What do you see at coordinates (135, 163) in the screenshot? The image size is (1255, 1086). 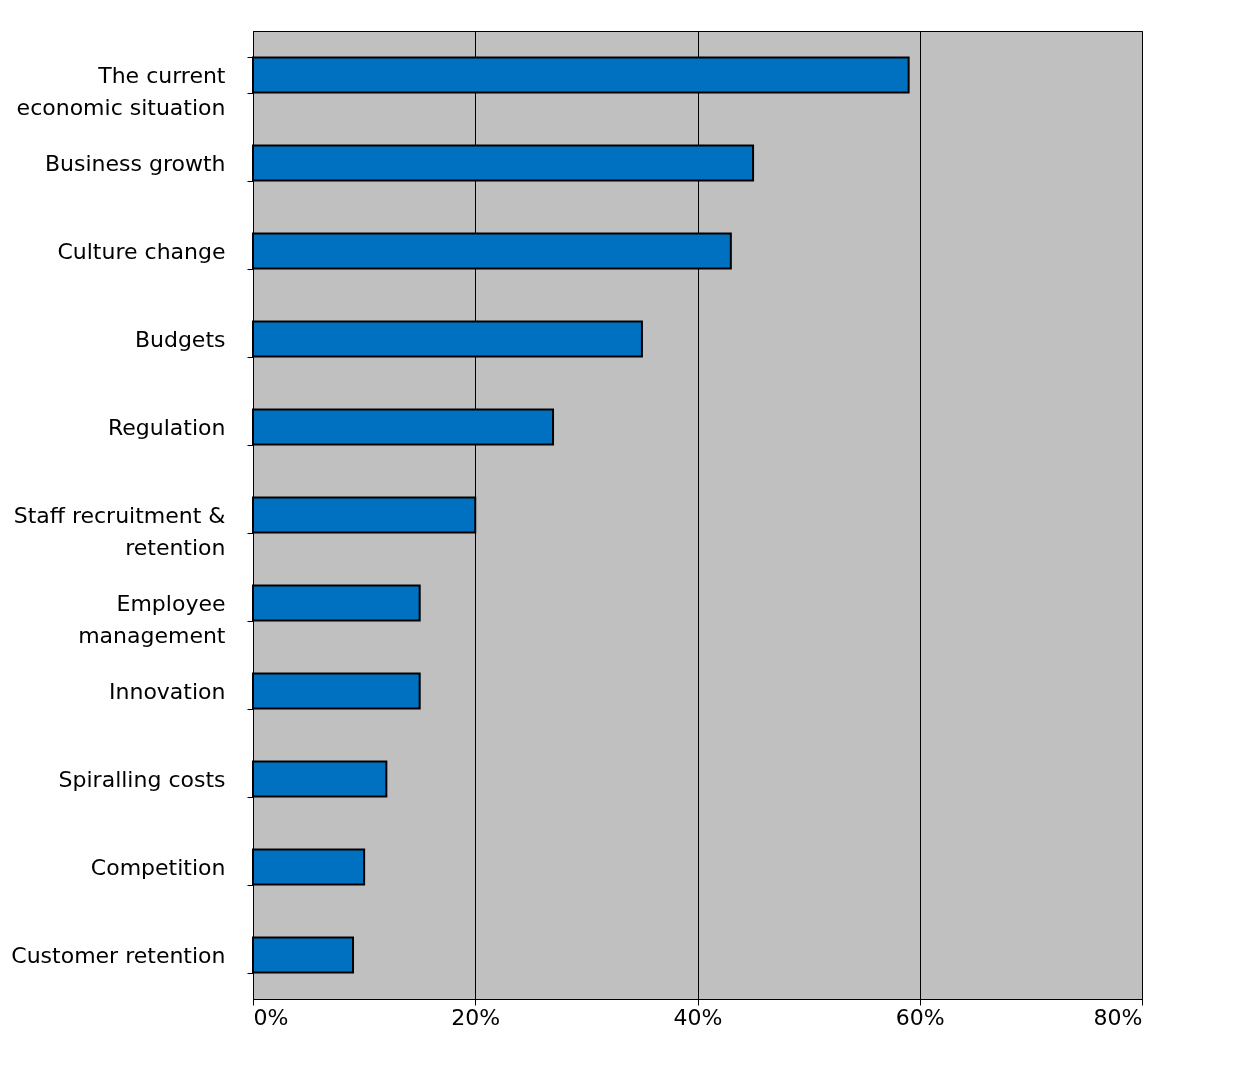 I see `y-tick-label: Business growth` at bounding box center [135, 163].